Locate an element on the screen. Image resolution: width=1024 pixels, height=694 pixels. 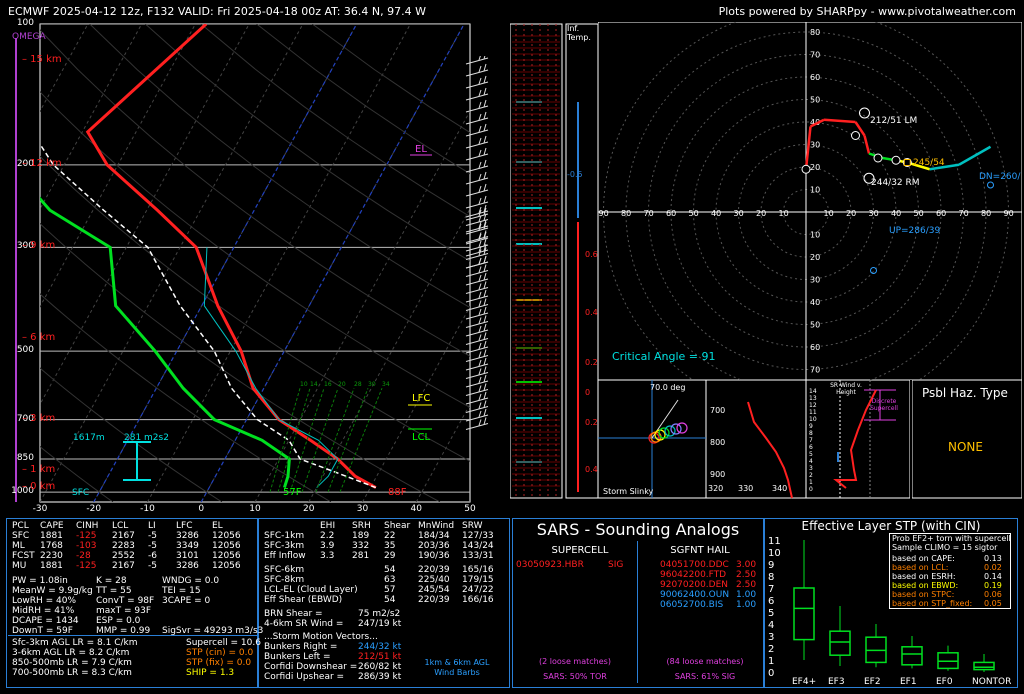
stp-based-row: based on ESRH: 0.14 is located at coordinates (947, 576).